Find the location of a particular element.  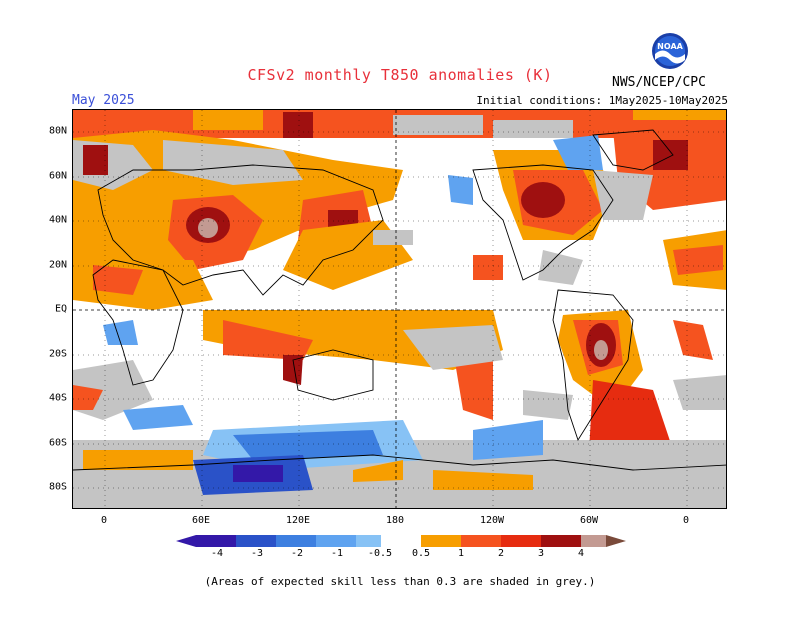

svg-text: NOAA is located at coordinates (670, 46).